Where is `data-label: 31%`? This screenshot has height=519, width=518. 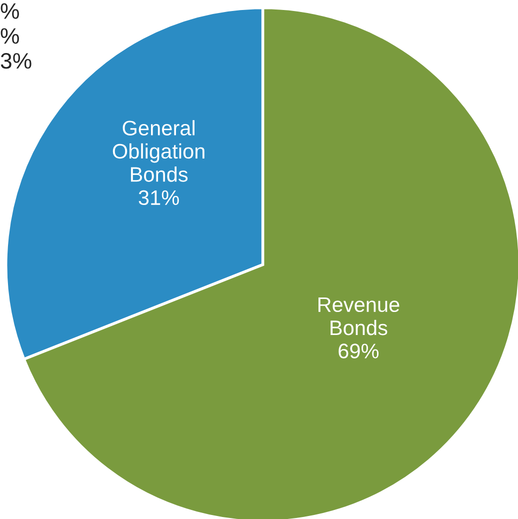 data-label: 31% is located at coordinates (158, 198).